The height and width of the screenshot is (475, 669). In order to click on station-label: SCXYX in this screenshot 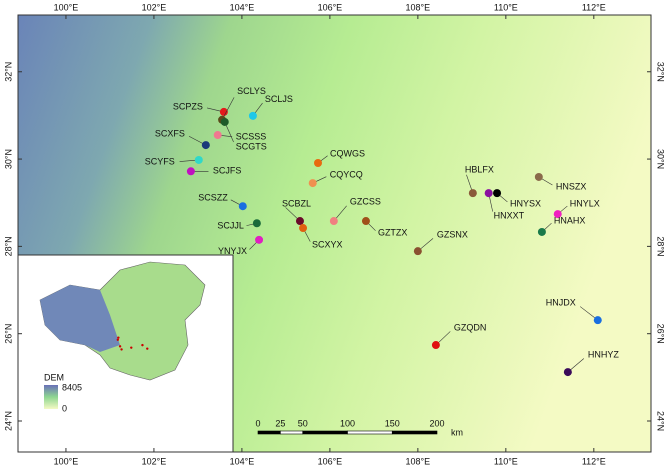, I will do `click(327, 244)`.